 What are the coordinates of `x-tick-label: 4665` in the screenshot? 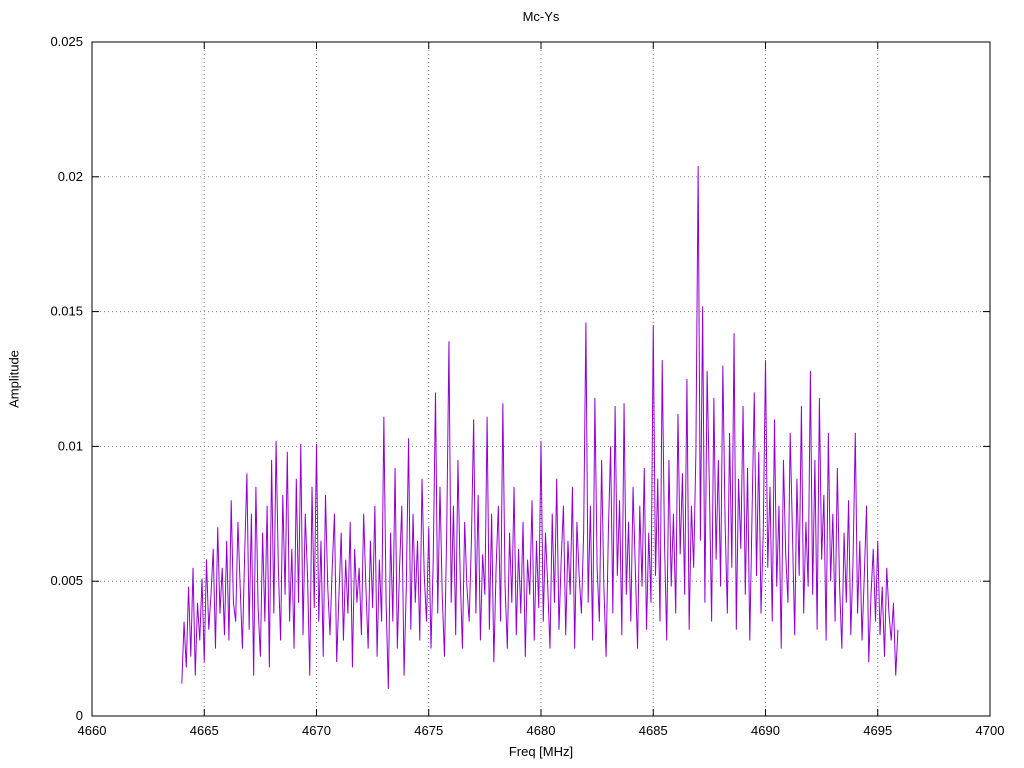 It's located at (204, 730).